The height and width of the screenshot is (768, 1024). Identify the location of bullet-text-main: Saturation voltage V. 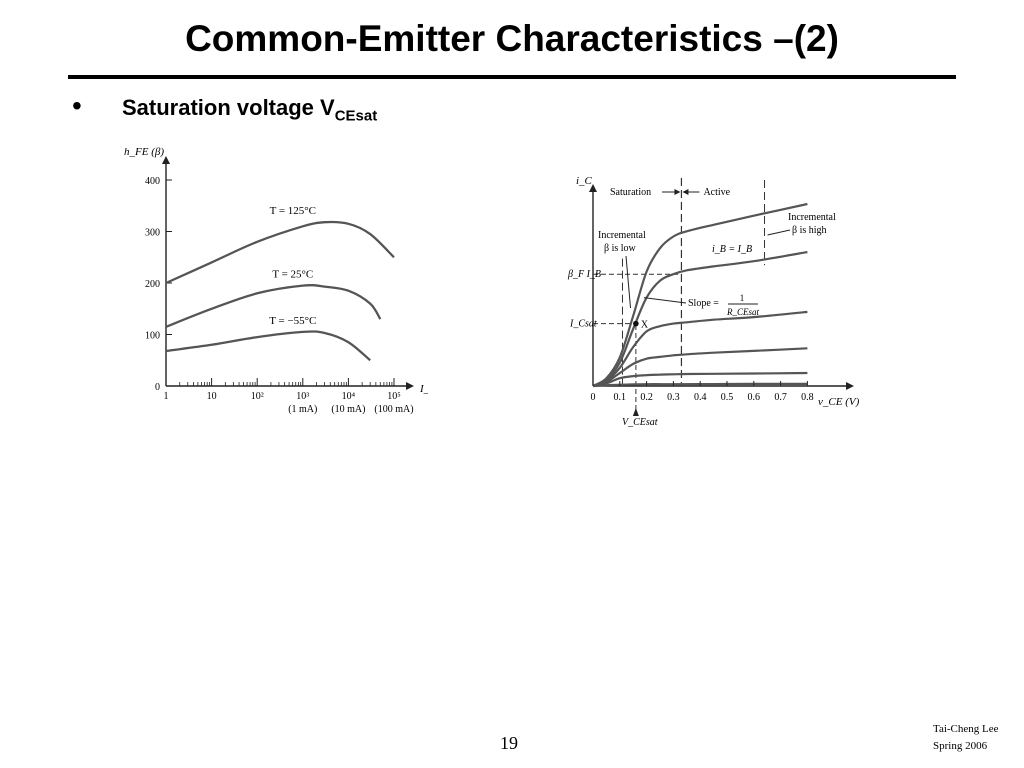
(228, 107).